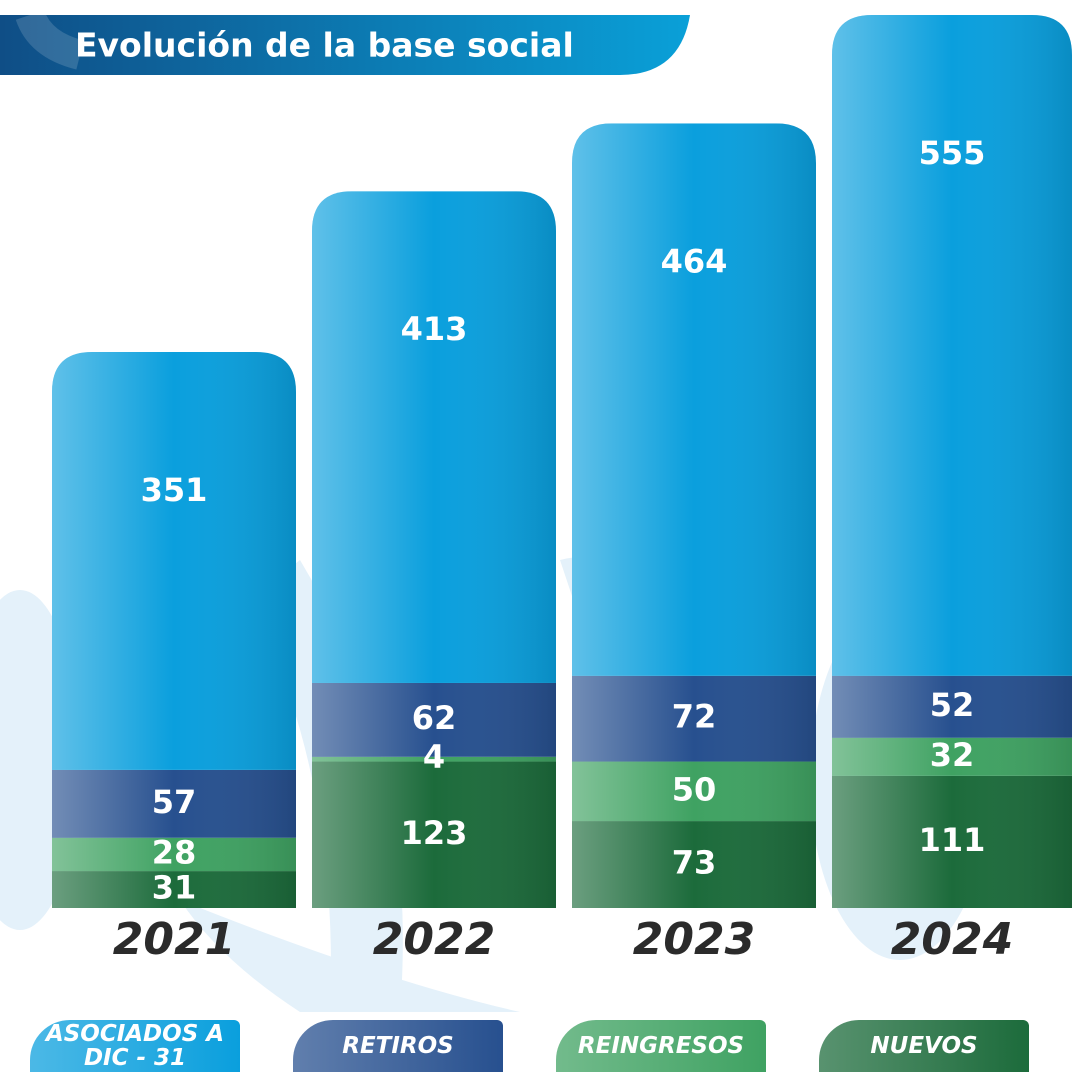  I want to click on value-label: 4, so click(434, 757).